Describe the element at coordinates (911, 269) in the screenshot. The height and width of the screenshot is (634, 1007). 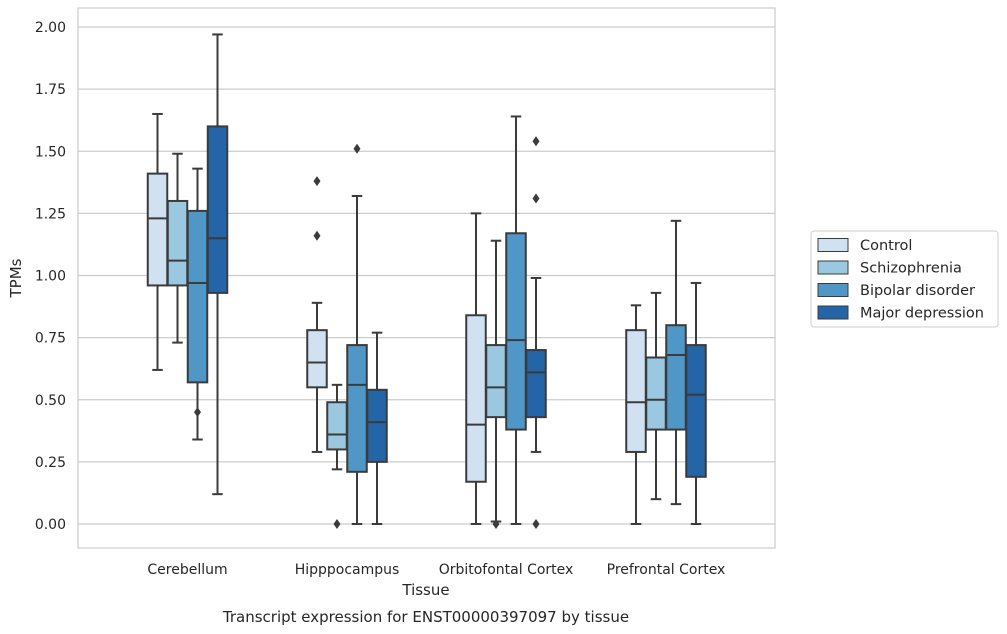
I see `legend-label: Schizophrenia` at that location.